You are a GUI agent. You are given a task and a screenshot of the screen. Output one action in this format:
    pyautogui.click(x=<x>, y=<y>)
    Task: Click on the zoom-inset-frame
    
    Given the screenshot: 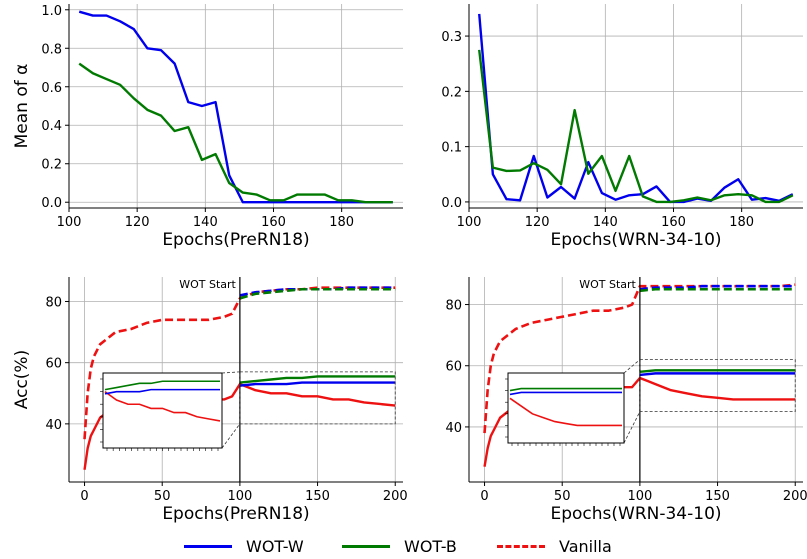 What is the action you would take?
    pyautogui.click(x=162, y=410)
    